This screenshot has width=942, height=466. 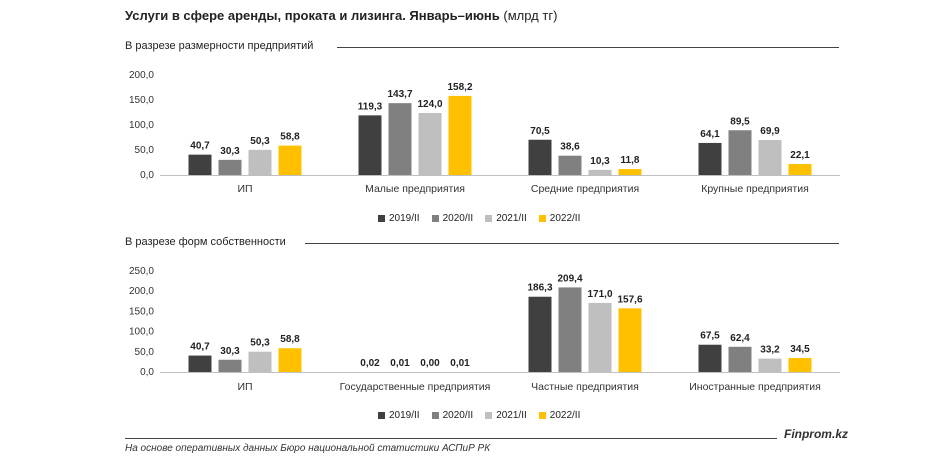 I want to click on section-rule-ownership, so click(x=572, y=243).